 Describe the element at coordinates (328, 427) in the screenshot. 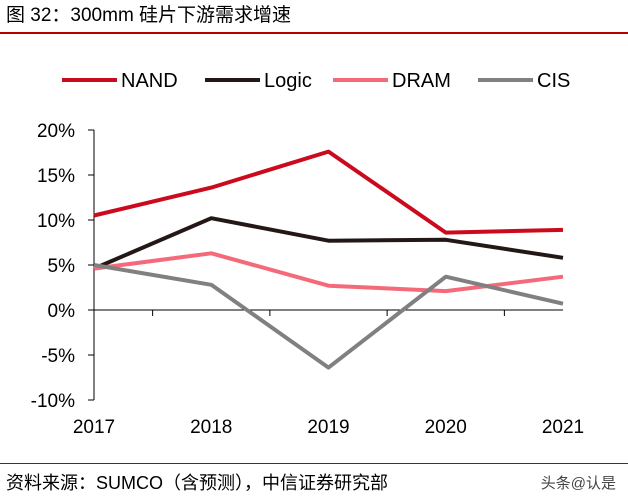

I see `x-tick-label: 2019` at that location.